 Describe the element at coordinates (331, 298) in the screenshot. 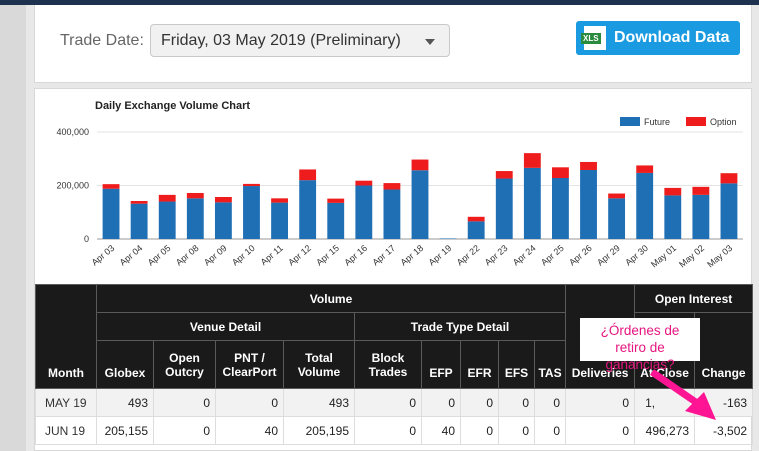

I see `volume-header: Volume` at that location.